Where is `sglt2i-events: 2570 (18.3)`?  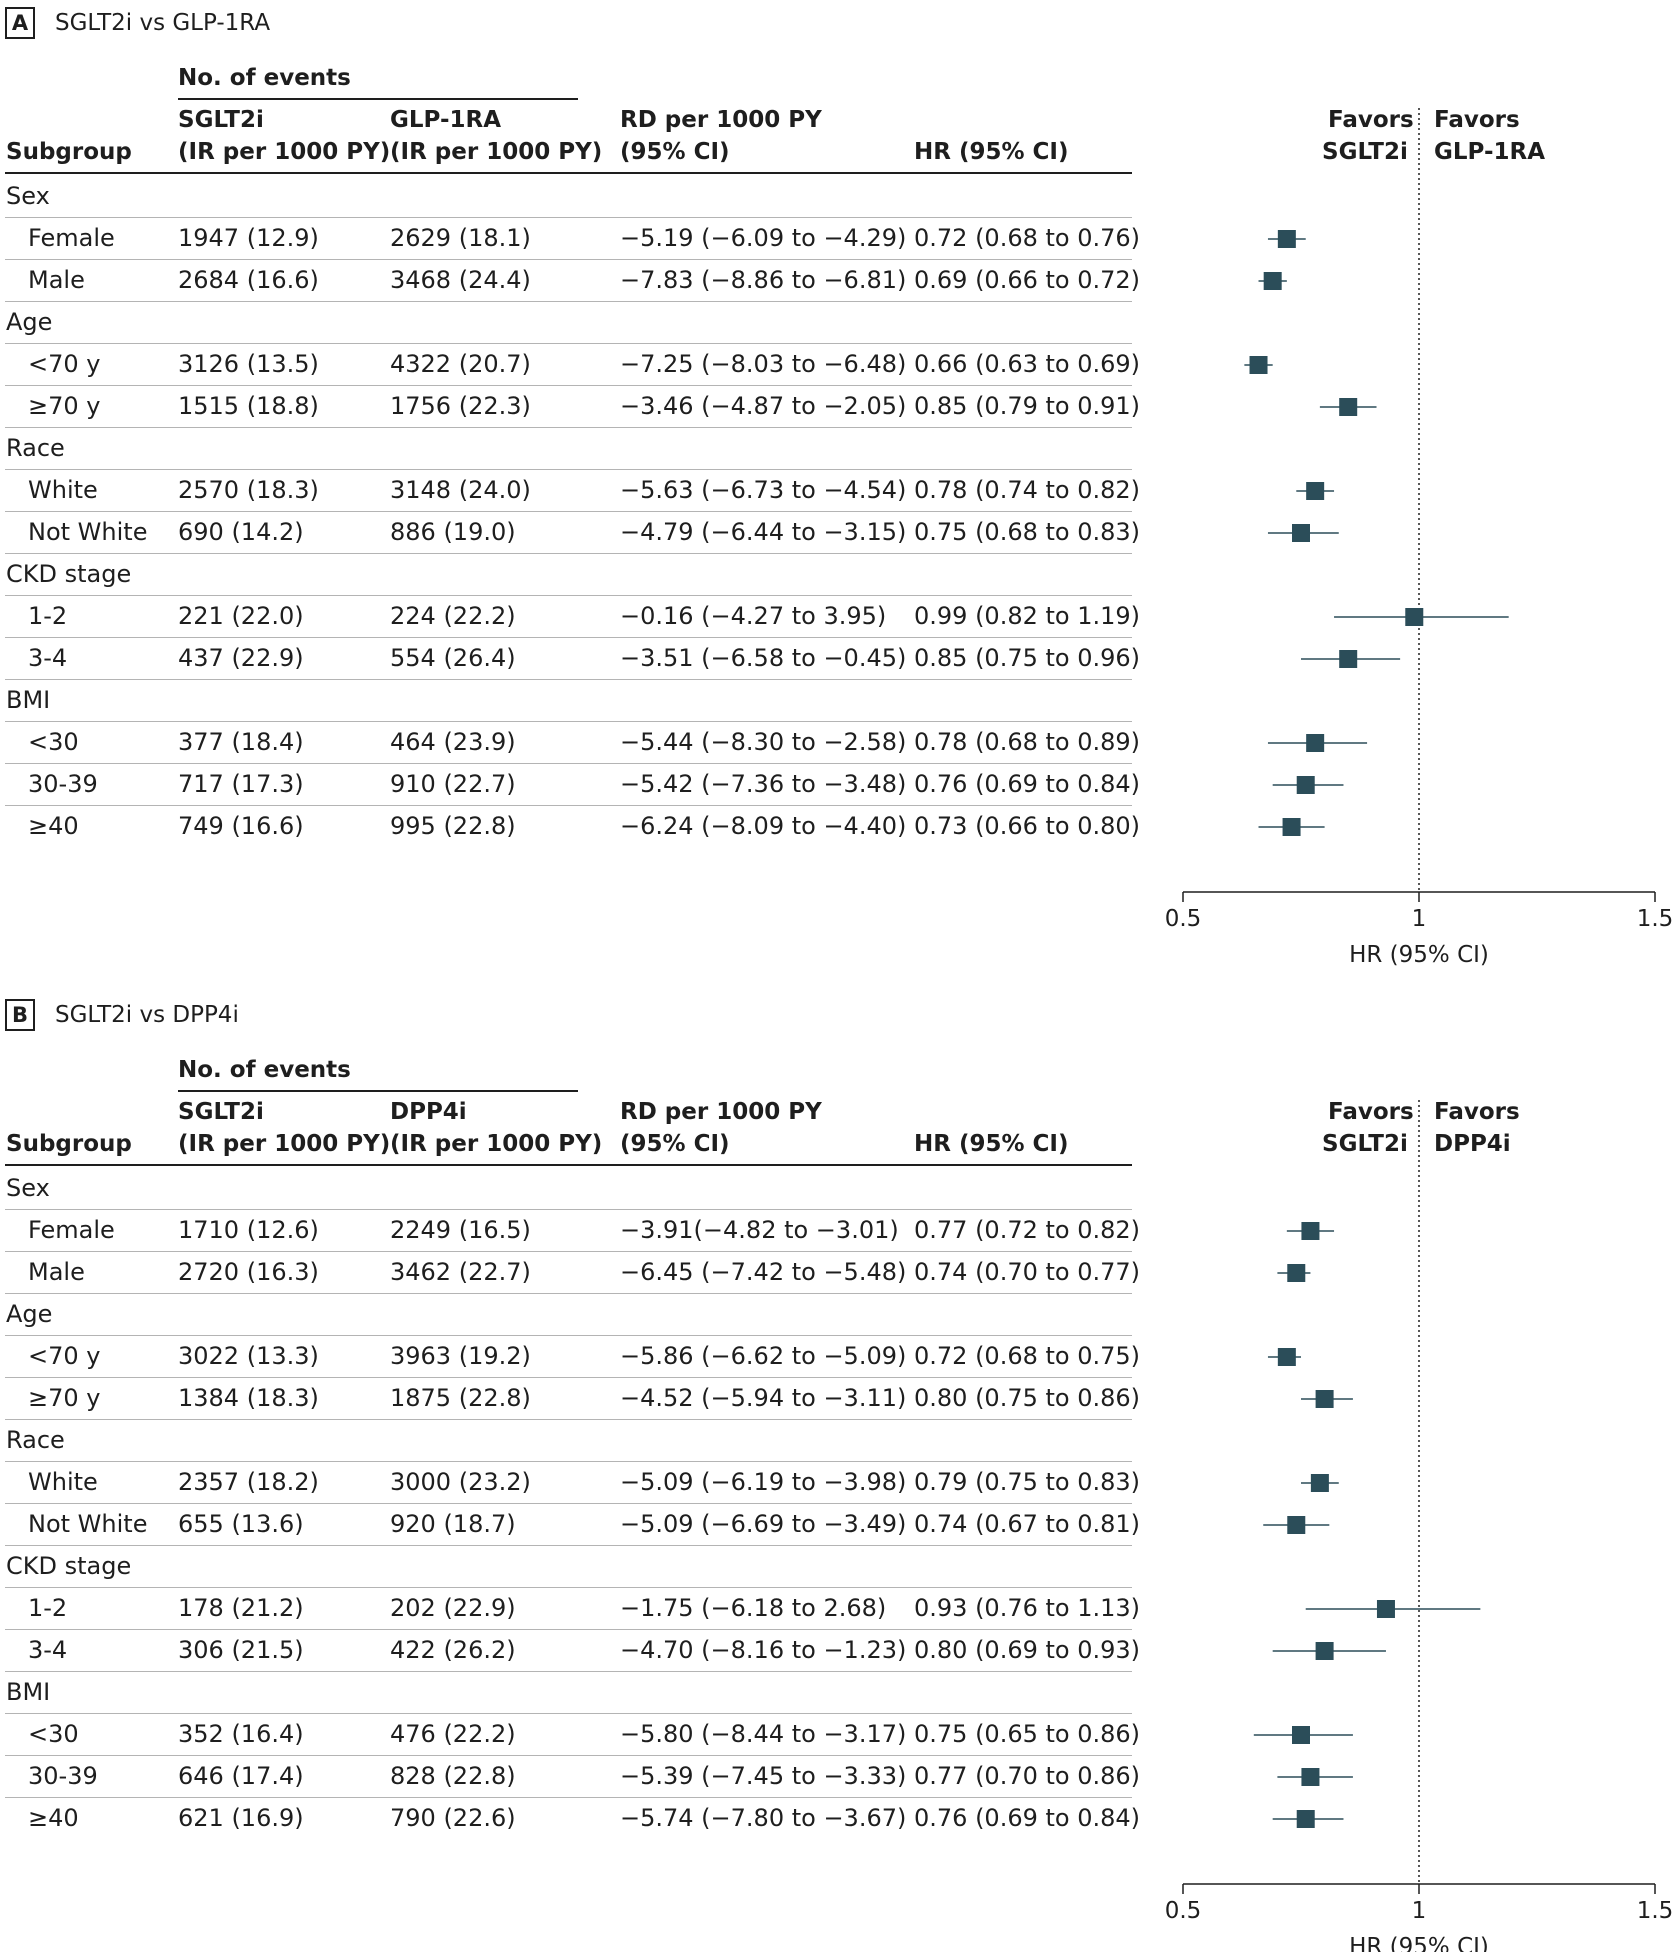
sglt2i-events: 2570 (18.3) is located at coordinates (248, 490).